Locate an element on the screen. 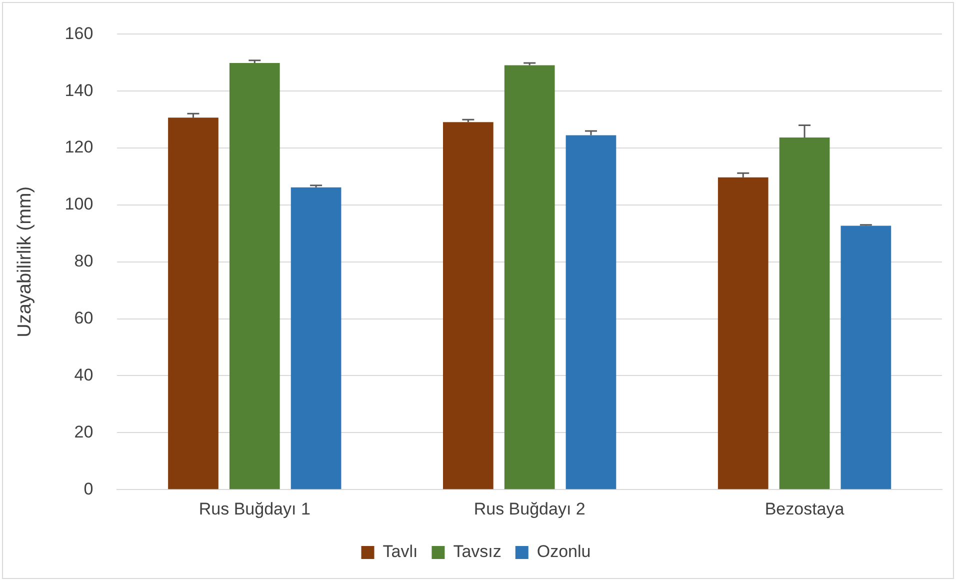 The width and height of the screenshot is (956, 581). x-tick-label: Rus Buğdayı 1 is located at coordinates (254, 508).